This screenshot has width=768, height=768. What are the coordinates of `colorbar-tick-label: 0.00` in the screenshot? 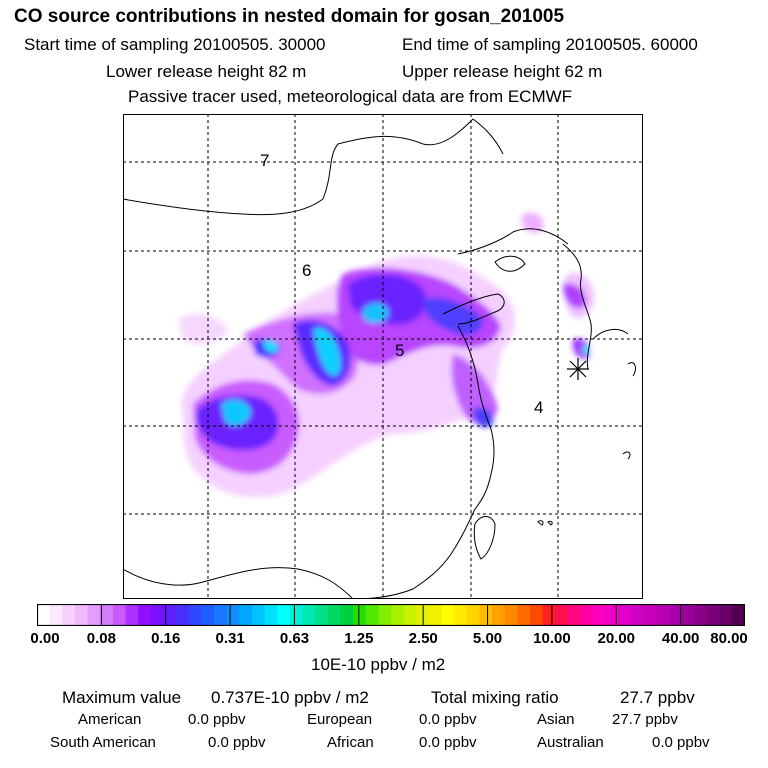 It's located at (45, 638).